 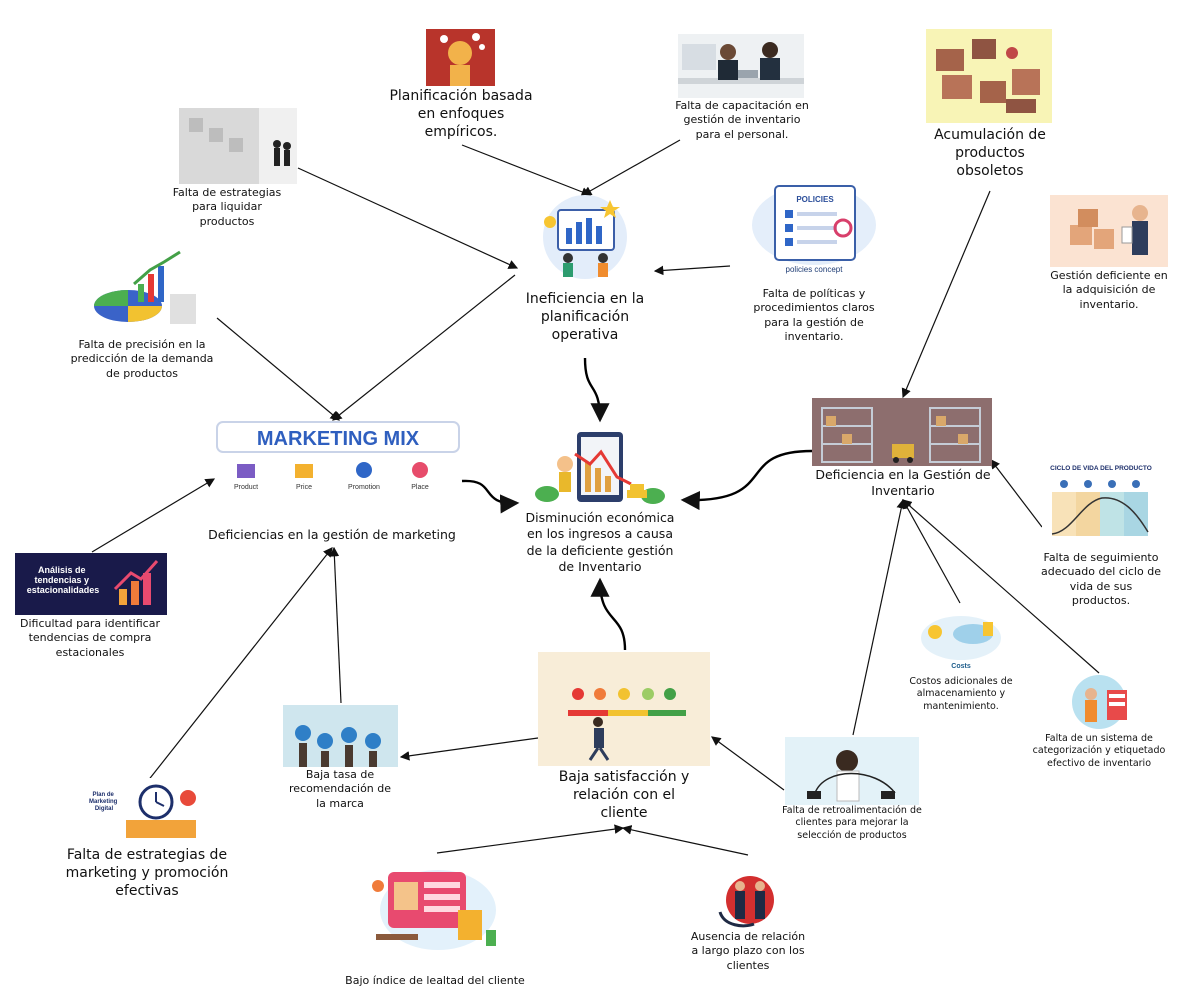 I want to click on link-relationship, so click(x=685, y=840).